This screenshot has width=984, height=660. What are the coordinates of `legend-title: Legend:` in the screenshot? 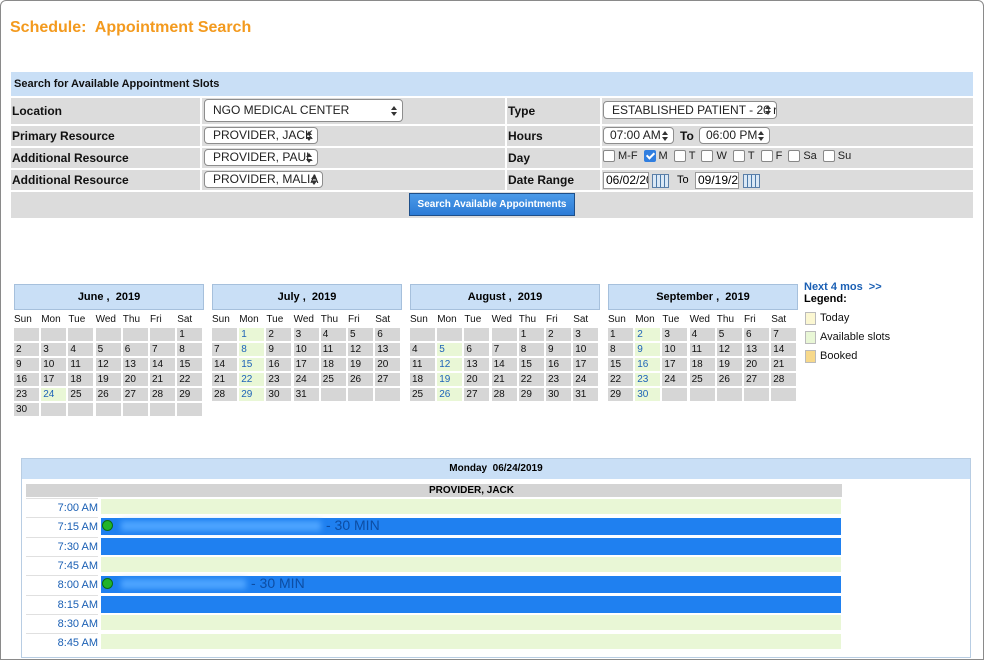 It's located at (825, 299).